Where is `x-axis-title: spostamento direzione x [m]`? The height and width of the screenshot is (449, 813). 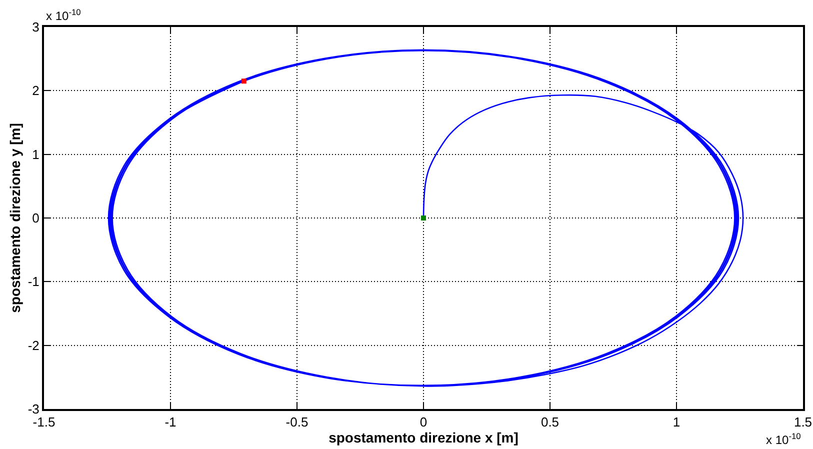
x-axis-title: spostamento direzione x [m] is located at coordinates (423, 438).